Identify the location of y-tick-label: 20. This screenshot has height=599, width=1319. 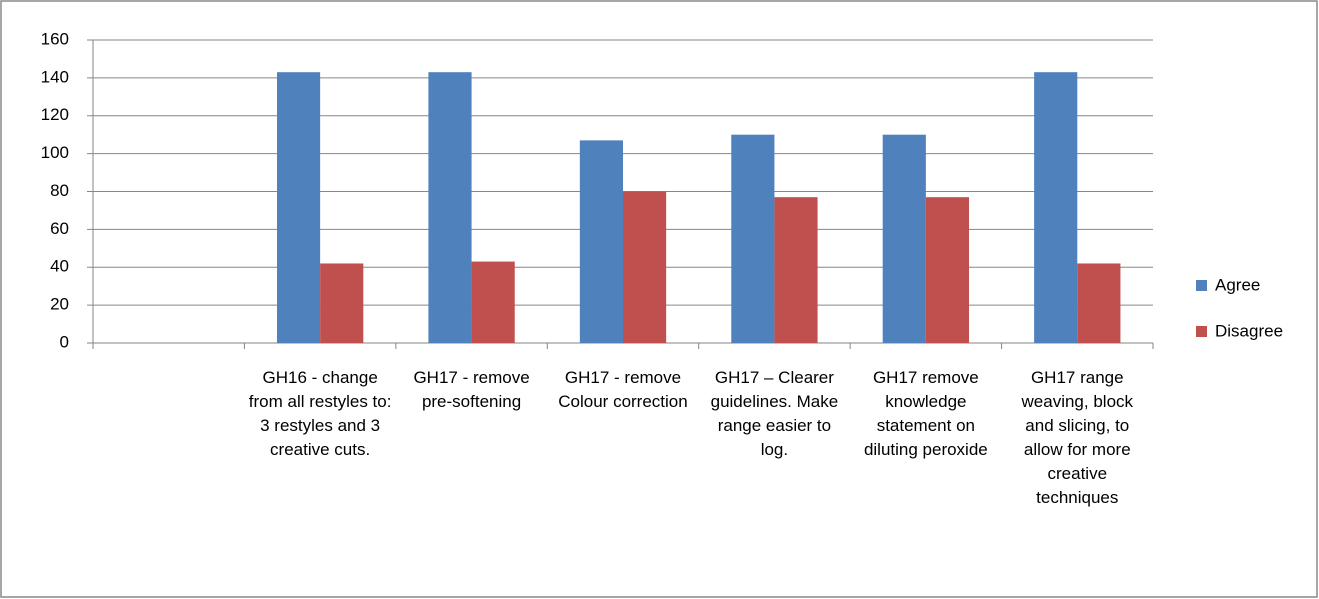
(59, 304).